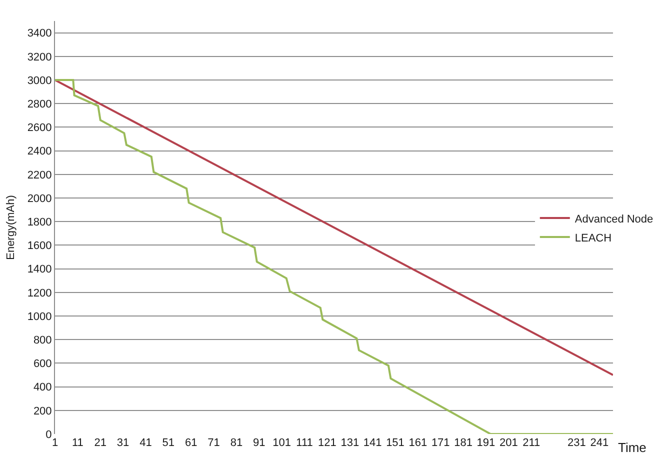  Describe the element at coordinates (39, 270) in the screenshot. I see `y-tick-label: 1400` at that location.